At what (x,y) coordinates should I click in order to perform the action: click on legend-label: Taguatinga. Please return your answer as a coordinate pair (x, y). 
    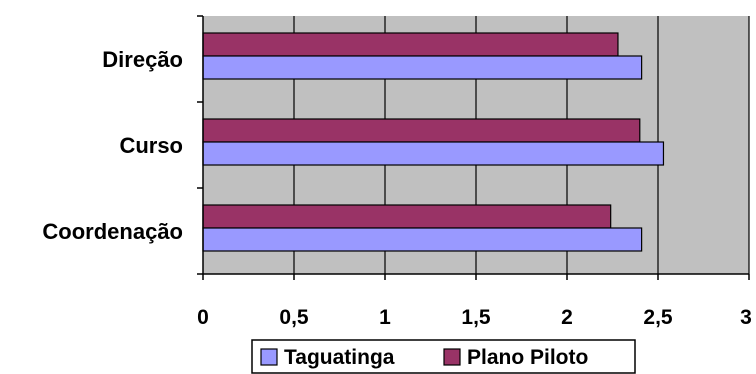
    Looking at the image, I should click on (339, 357).